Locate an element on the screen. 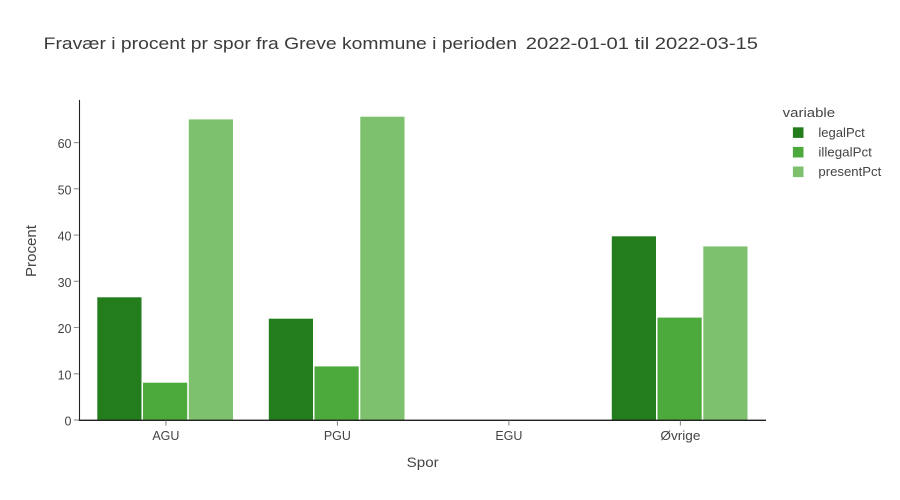 The height and width of the screenshot is (500, 900). svg-text: AGU is located at coordinates (165, 436).